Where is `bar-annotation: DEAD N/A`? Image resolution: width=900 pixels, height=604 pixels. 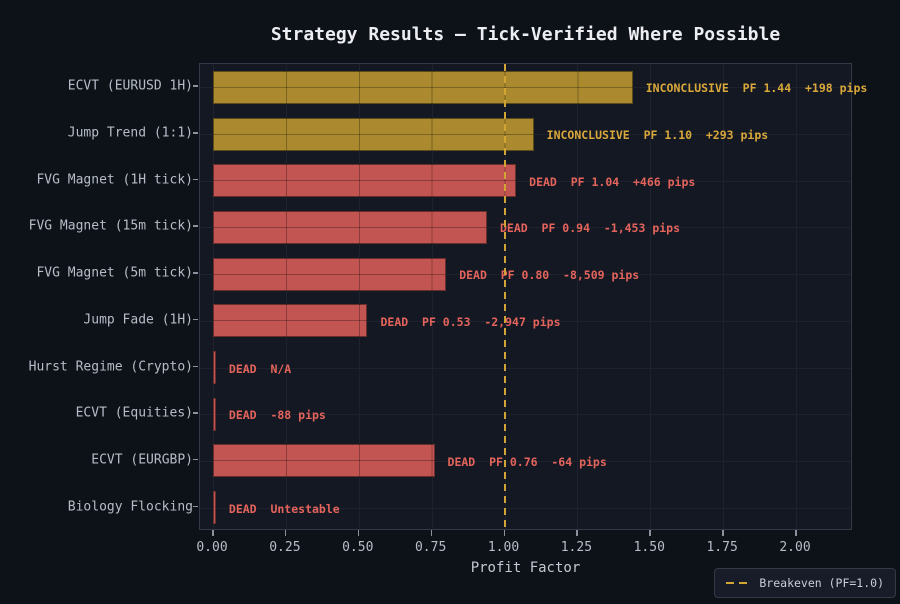
bar-annotation: DEAD N/A is located at coordinates (260, 368).